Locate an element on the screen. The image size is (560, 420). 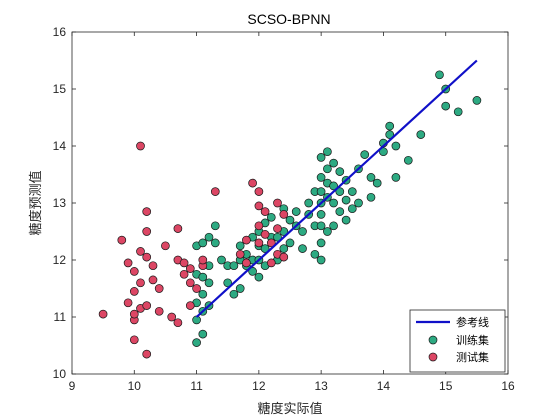
legend-reference-label: 参考线 is located at coordinates (472, 322).